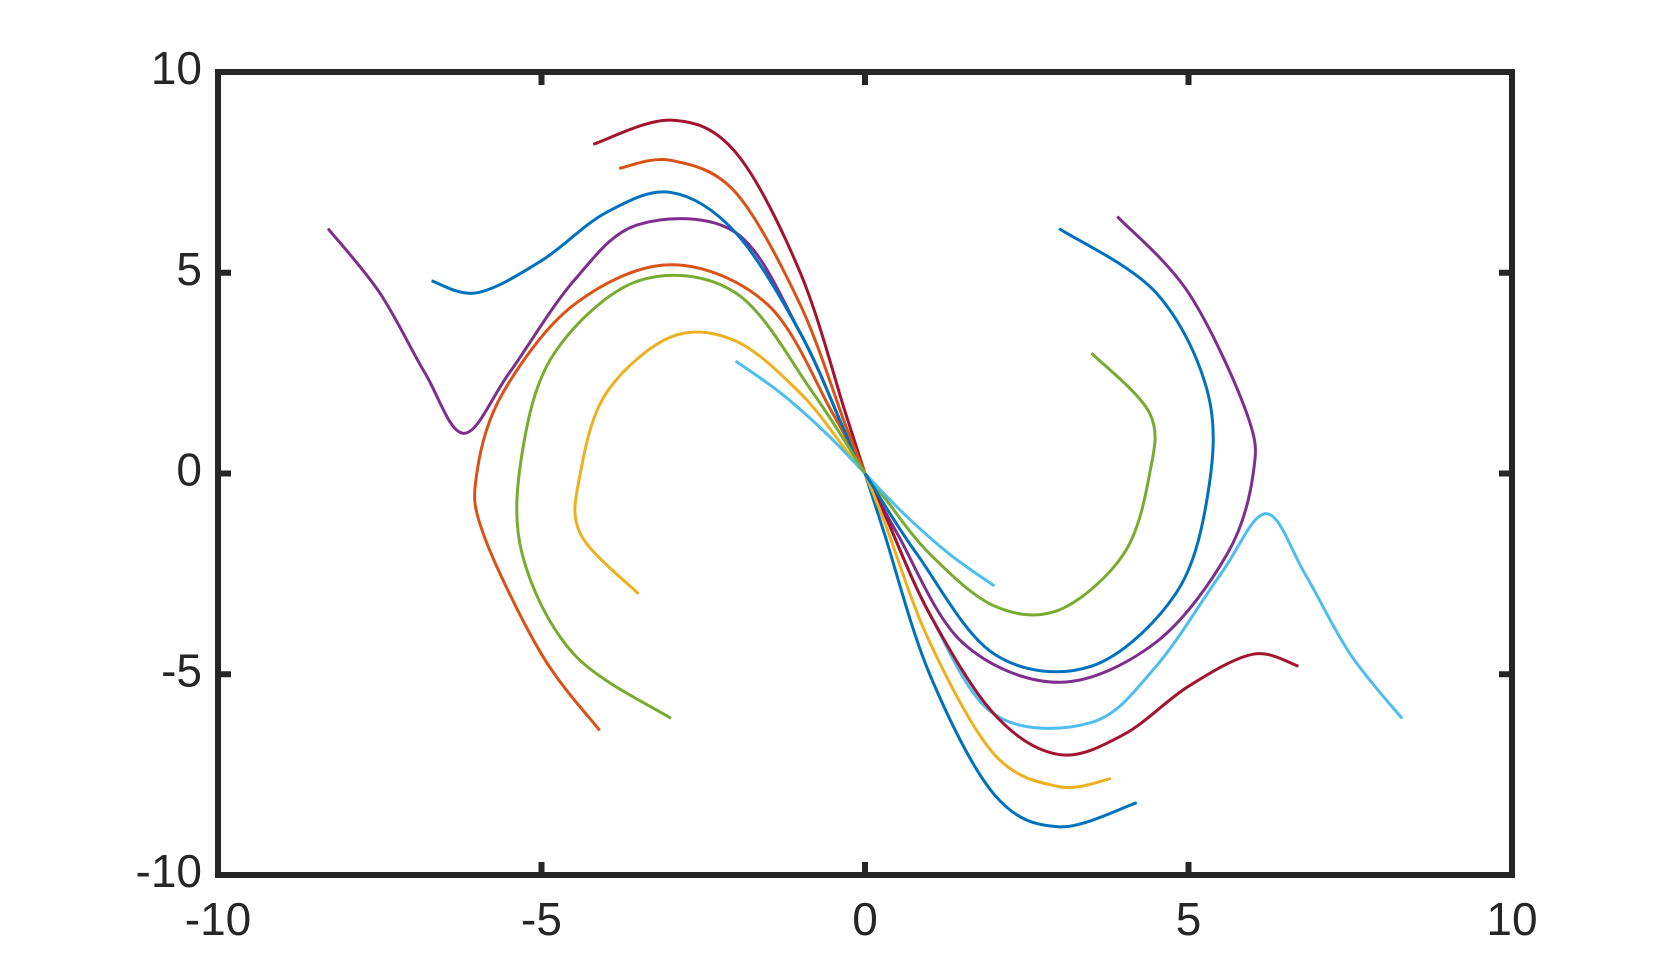 Image resolution: width=1661 pixels, height=978 pixels. I want to click on y-tick-label: -10, so click(169, 871).